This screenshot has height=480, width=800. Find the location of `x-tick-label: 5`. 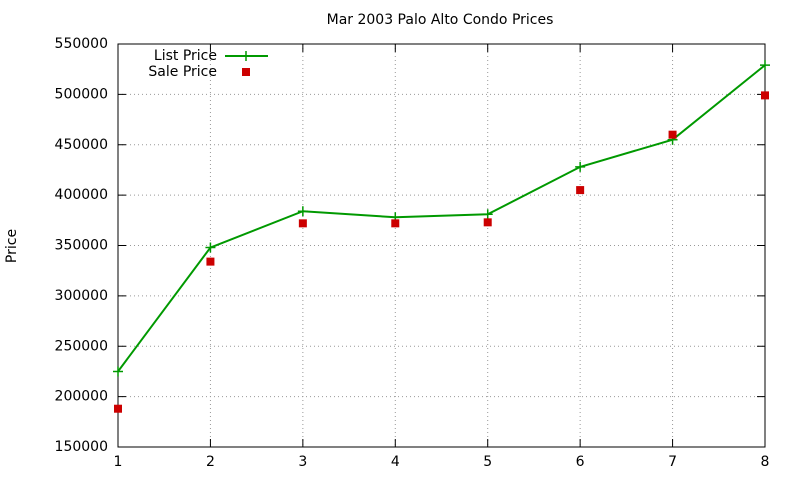

x-tick-label: 5 is located at coordinates (487, 462).